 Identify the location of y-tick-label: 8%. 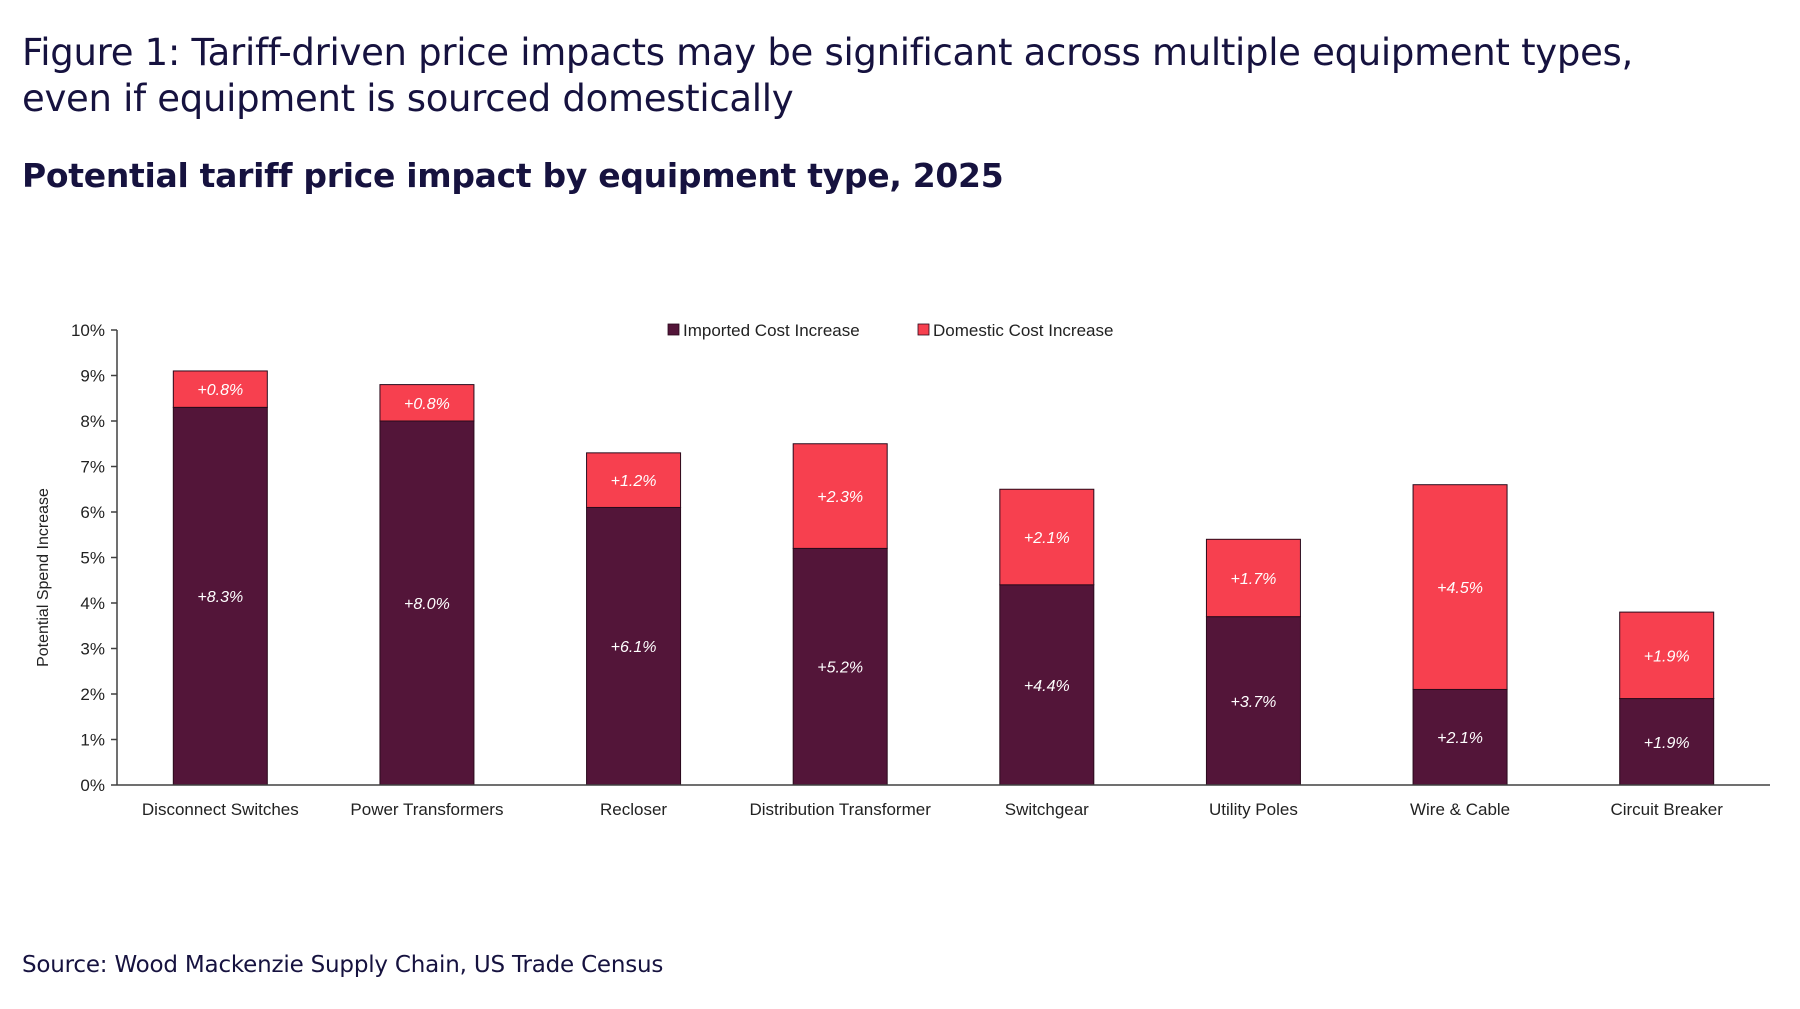
(92, 421).